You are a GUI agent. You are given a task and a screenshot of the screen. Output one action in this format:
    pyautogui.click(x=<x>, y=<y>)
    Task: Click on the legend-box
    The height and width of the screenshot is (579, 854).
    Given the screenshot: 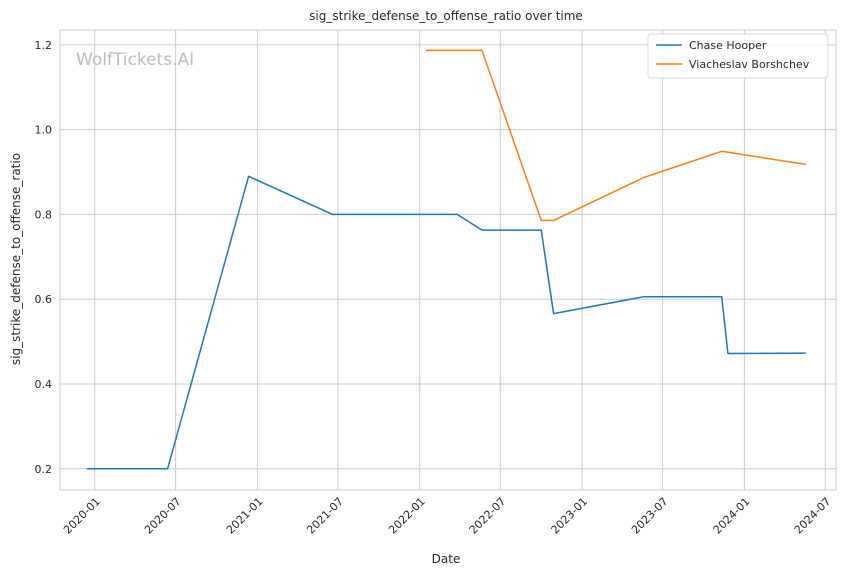 What is the action you would take?
    pyautogui.click(x=738, y=56)
    